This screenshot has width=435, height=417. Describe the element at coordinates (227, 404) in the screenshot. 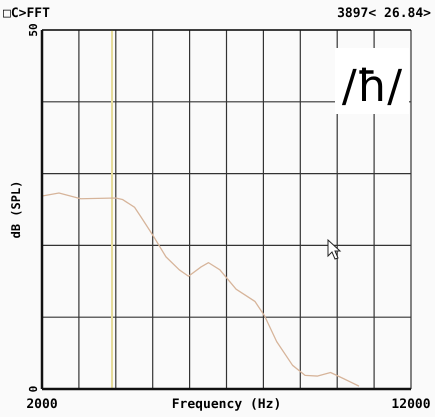

I see `x-axis-title: Frequency (Hz)` at that location.